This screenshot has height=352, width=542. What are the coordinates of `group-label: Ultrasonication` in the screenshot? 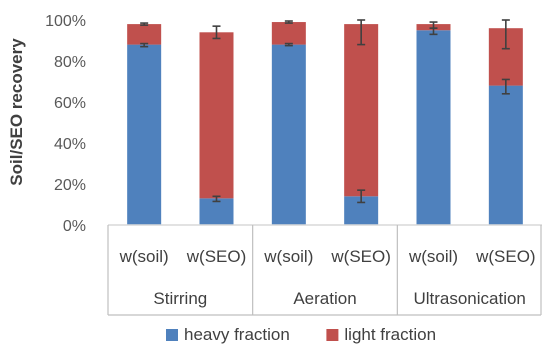 It's located at (469, 298).